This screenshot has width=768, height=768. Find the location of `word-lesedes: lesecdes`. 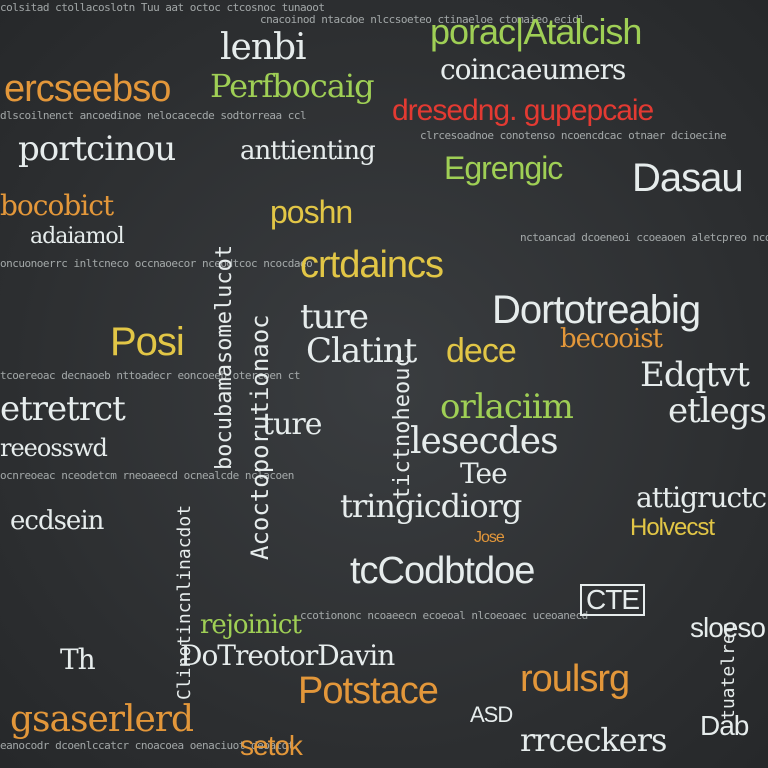

word-lesedes: lesecdes is located at coordinates (484, 441).